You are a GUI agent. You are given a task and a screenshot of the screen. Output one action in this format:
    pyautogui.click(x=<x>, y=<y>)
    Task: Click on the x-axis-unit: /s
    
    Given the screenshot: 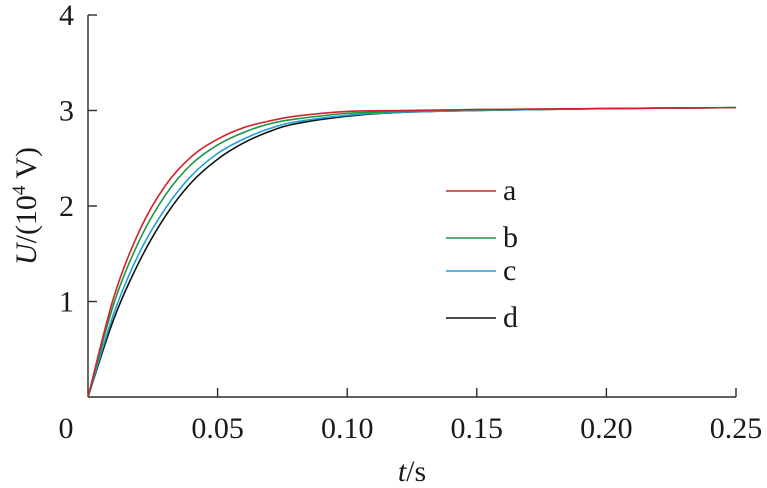 What is the action you would take?
    pyautogui.click(x=416, y=471)
    